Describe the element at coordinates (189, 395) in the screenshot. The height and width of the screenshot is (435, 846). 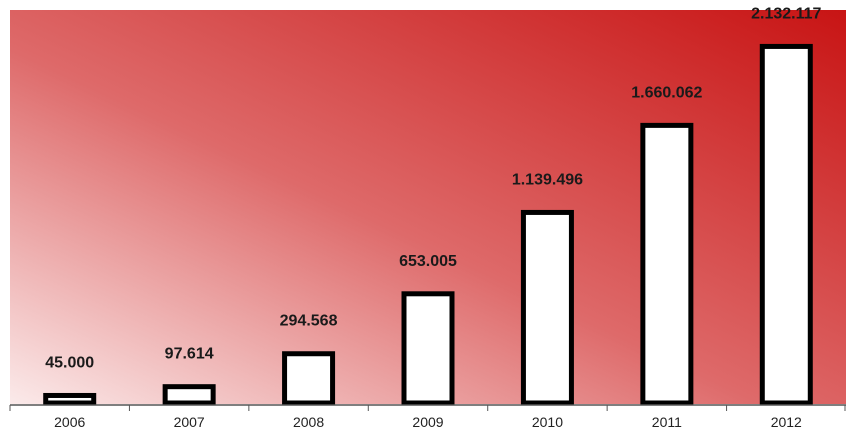
I see `bar-2007` at that location.